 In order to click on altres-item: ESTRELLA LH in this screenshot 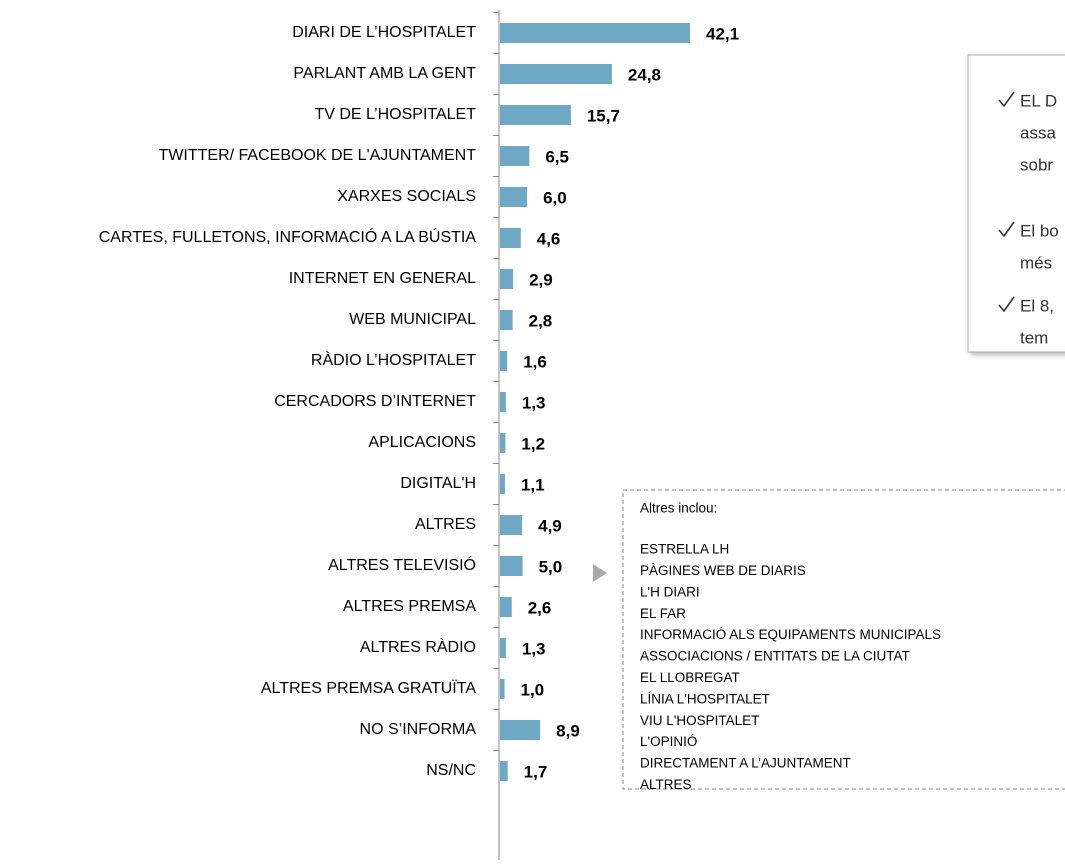, I will do `click(684, 549)`.